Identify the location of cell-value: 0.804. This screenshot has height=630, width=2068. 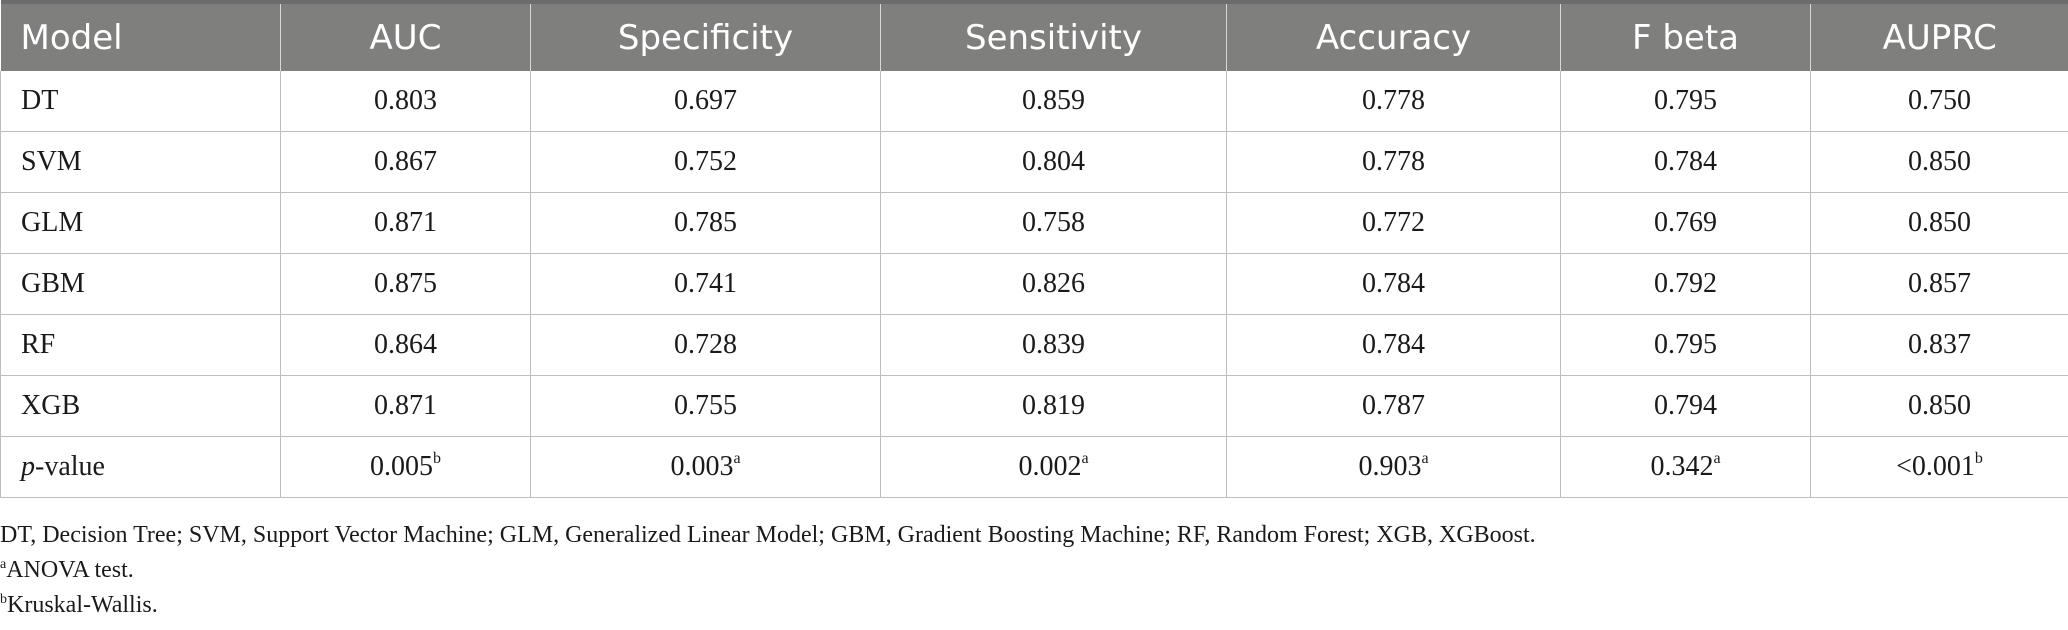
(1053, 162).